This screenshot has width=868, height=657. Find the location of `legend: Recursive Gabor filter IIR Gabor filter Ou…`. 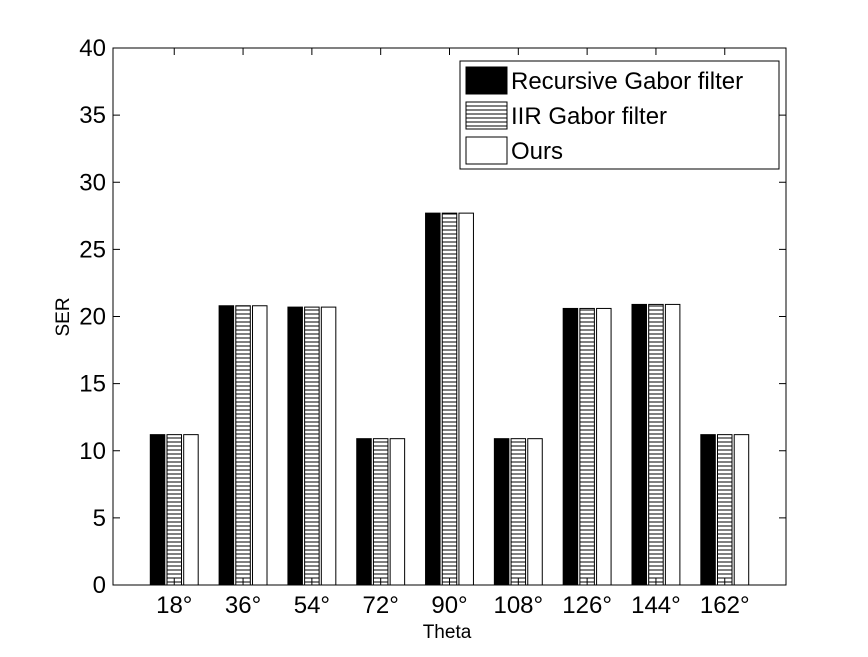

legend: Recursive Gabor filter IIR Gabor filter Ou… is located at coordinates (619, 115).